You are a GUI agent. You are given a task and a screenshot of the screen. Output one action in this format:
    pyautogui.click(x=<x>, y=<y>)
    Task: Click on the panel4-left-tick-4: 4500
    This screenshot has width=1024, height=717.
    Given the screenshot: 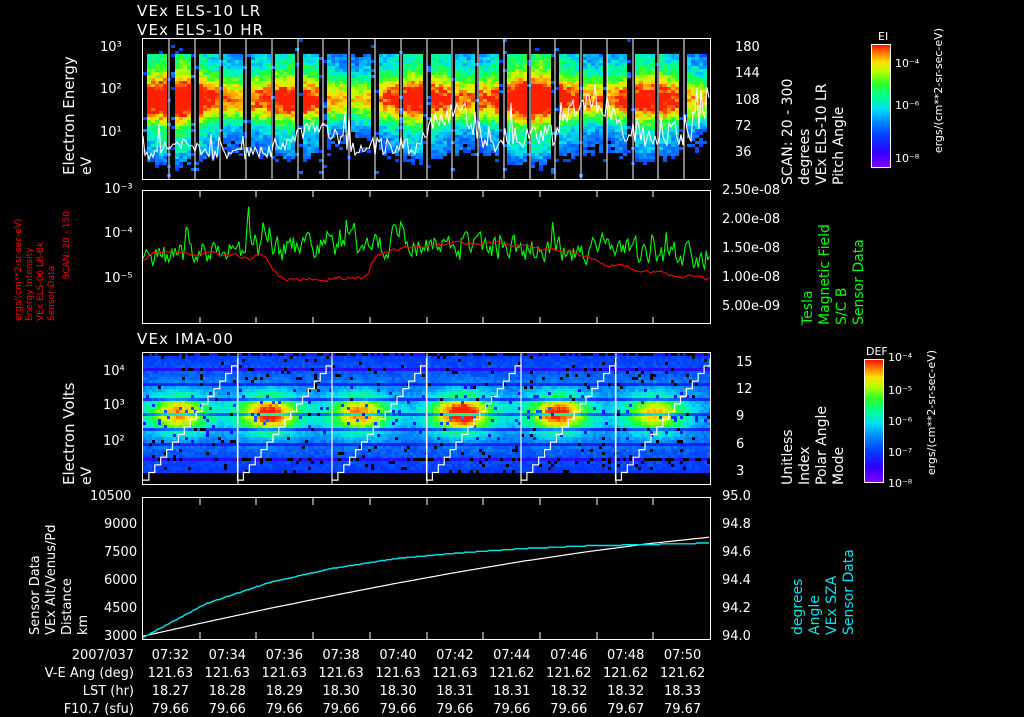 What is the action you would take?
    pyautogui.click(x=120, y=608)
    